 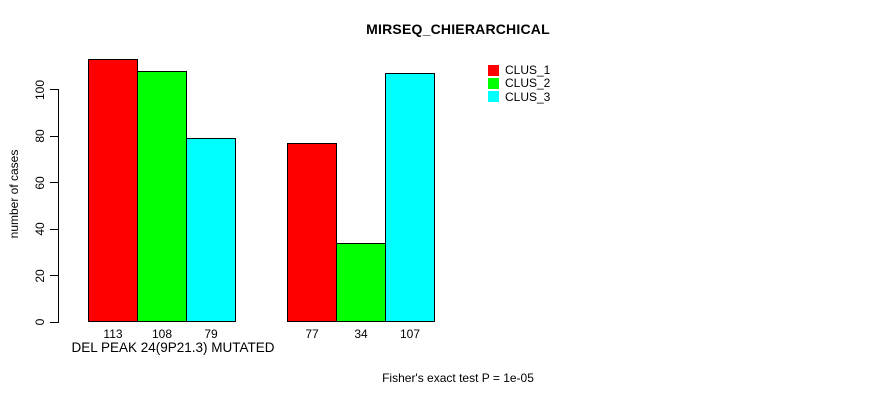 I want to click on bar-value-label: 113, so click(x=113, y=334).